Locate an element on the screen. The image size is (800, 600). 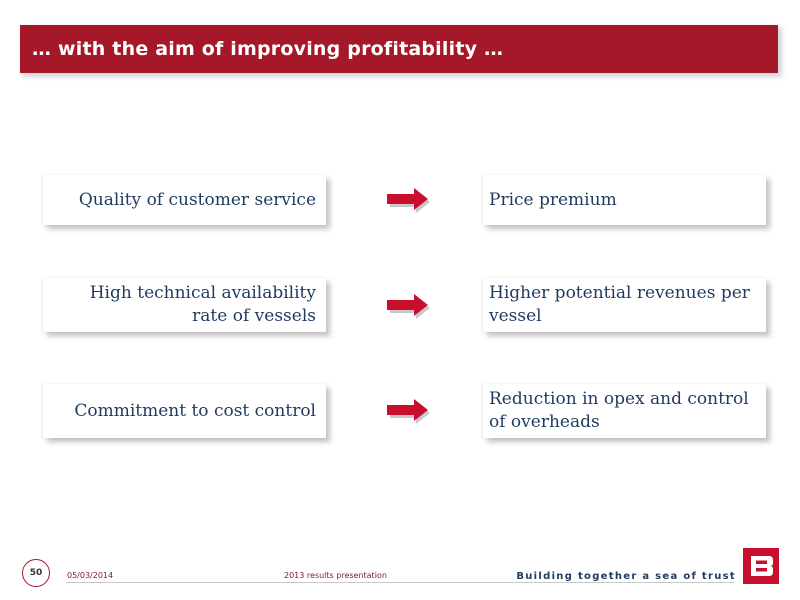
cause-text-1: Quality of customer service is located at coordinates (197, 199).